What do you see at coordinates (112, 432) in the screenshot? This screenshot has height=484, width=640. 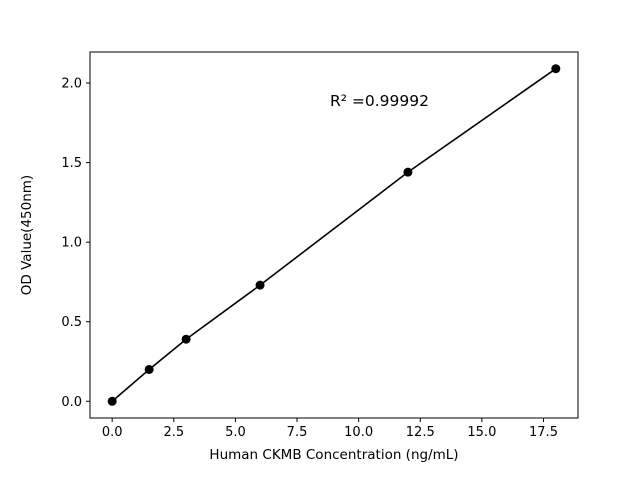 I see `x-tick-label: 0.0` at bounding box center [112, 432].